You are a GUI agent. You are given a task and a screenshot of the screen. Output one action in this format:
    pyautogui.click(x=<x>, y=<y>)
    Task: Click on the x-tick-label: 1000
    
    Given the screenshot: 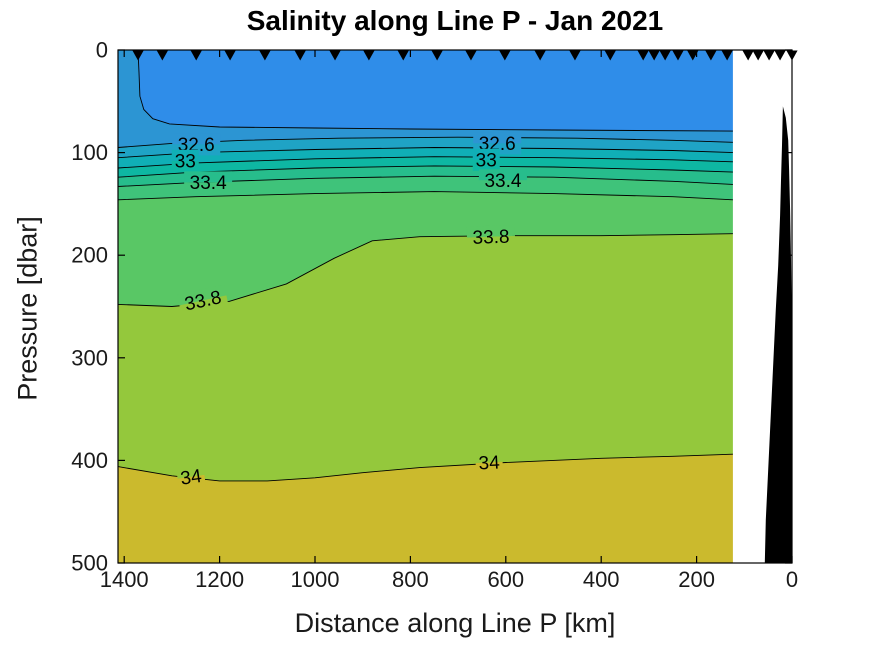 What is the action you would take?
    pyautogui.click(x=315, y=579)
    